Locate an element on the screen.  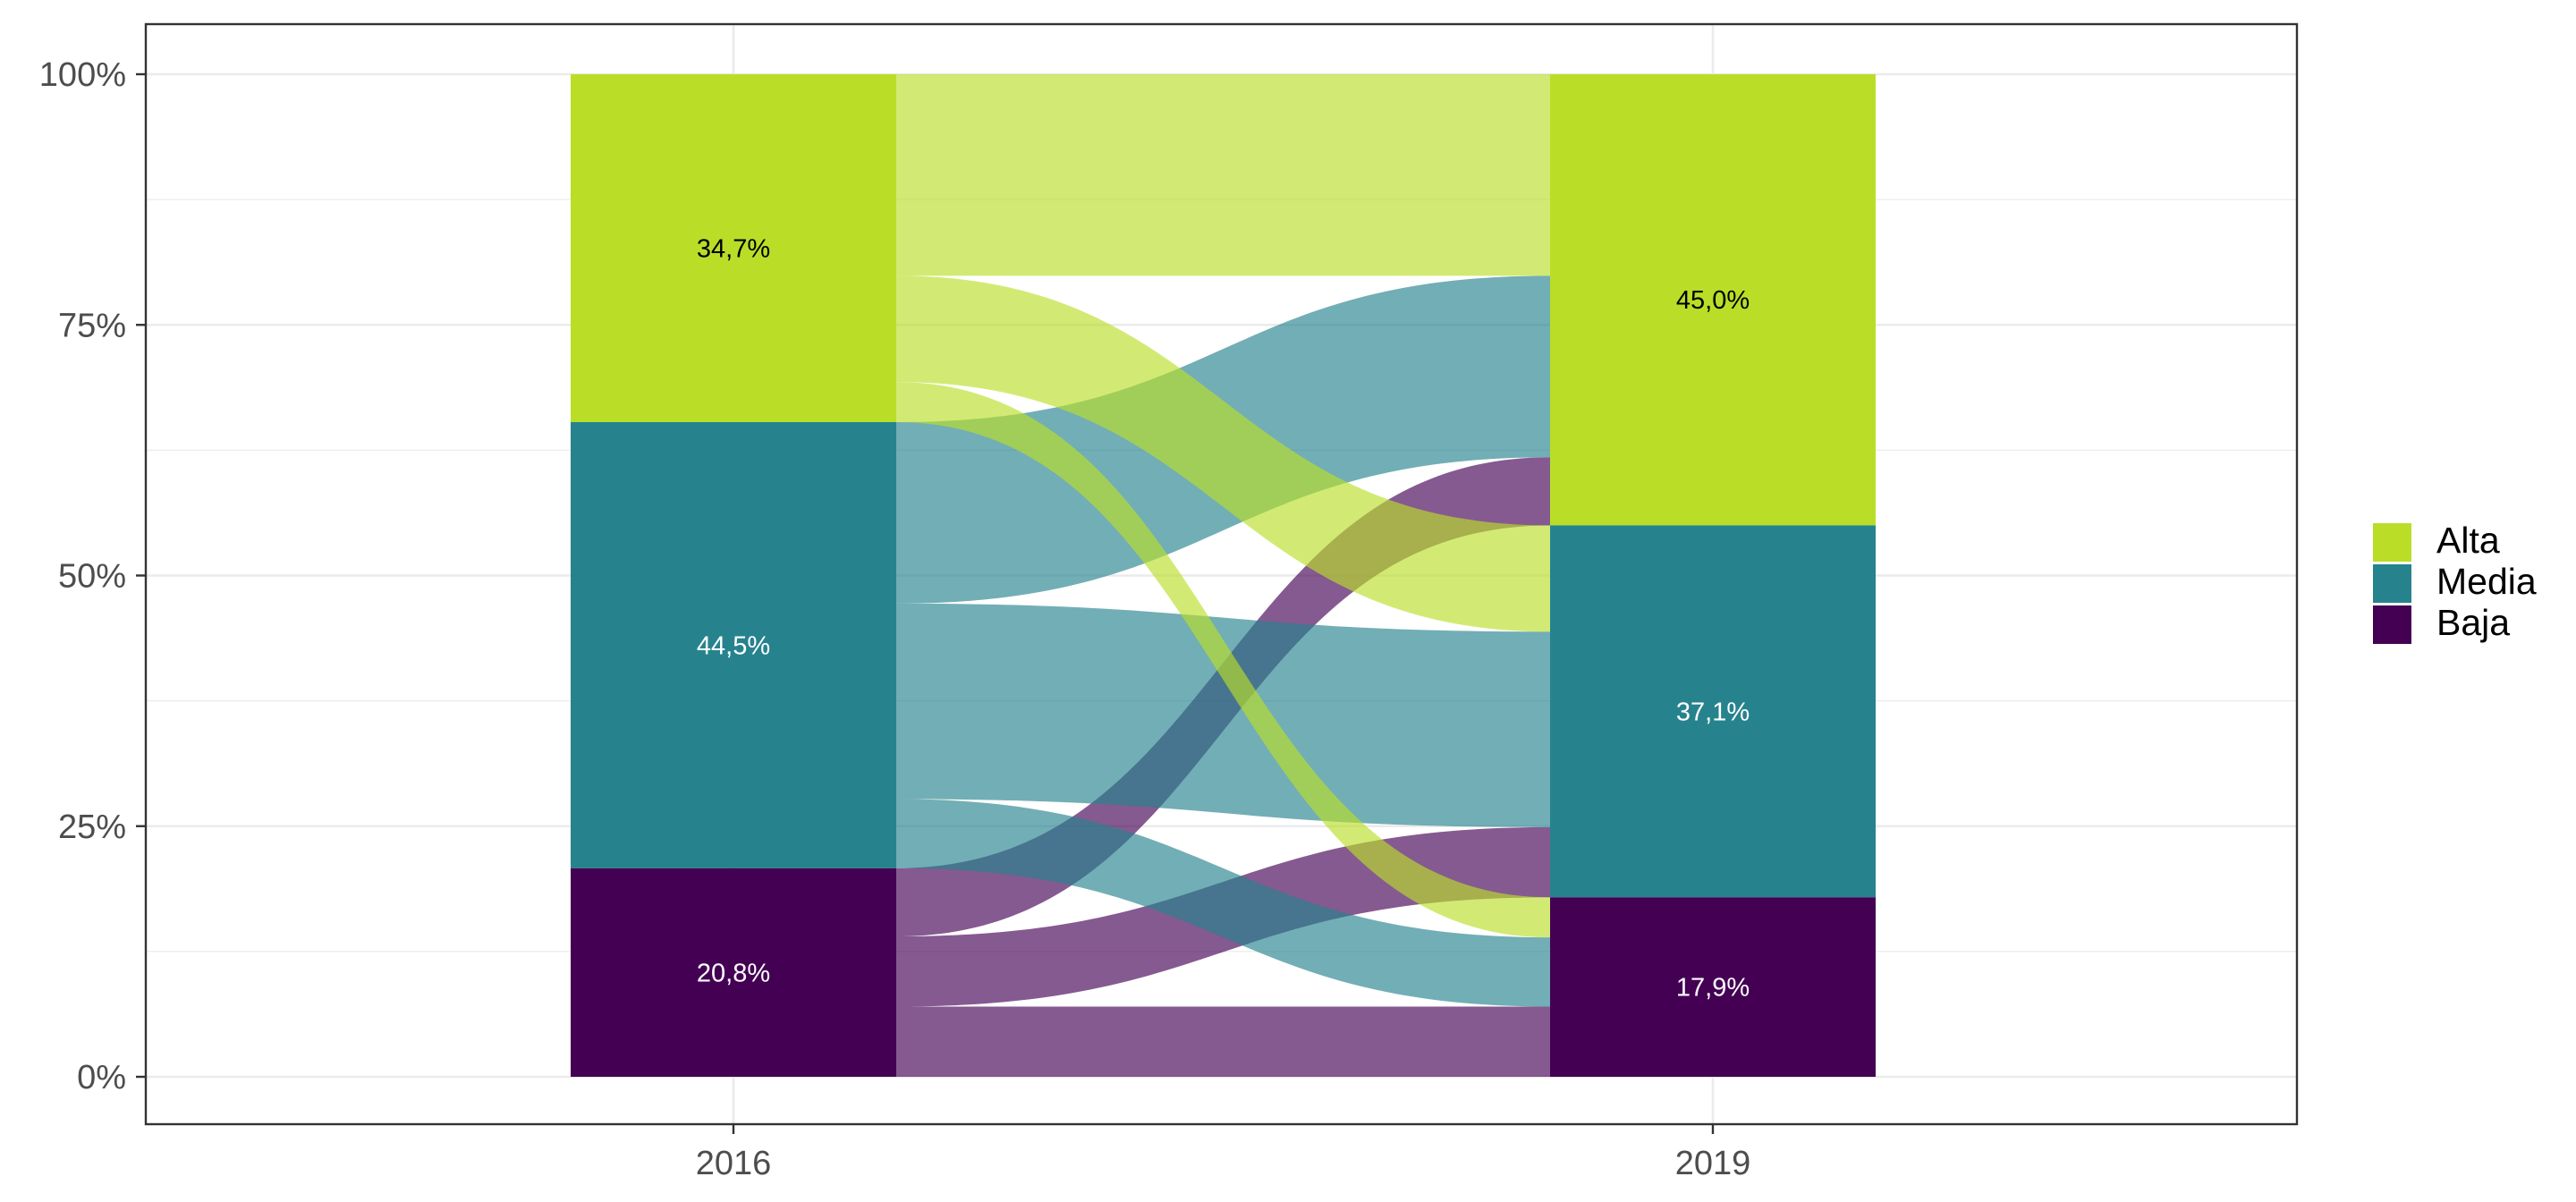
x-tick-label: 2019 is located at coordinates (1713, 1163).